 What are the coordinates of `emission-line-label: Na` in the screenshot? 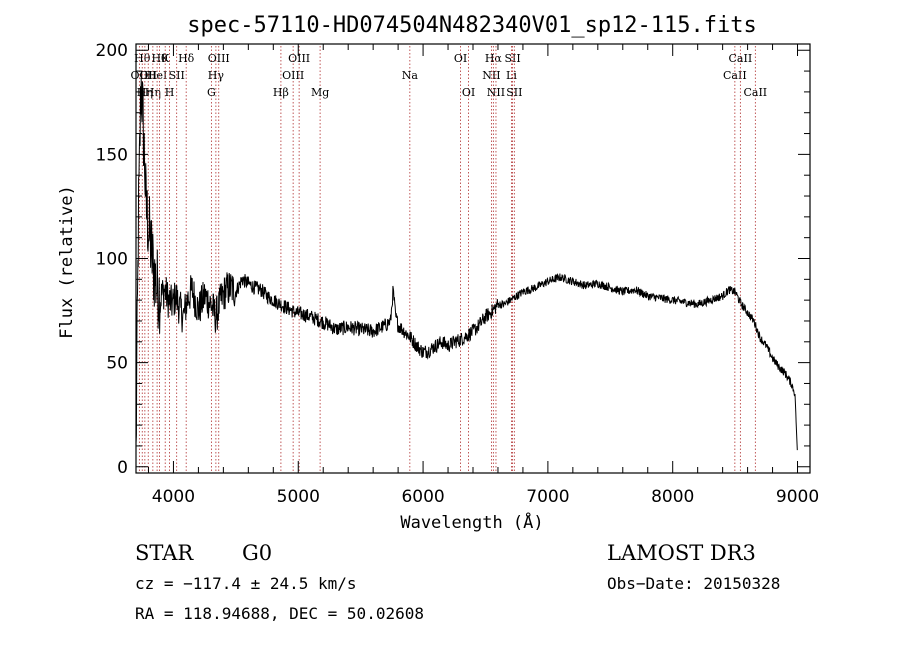 It's located at (410, 75).